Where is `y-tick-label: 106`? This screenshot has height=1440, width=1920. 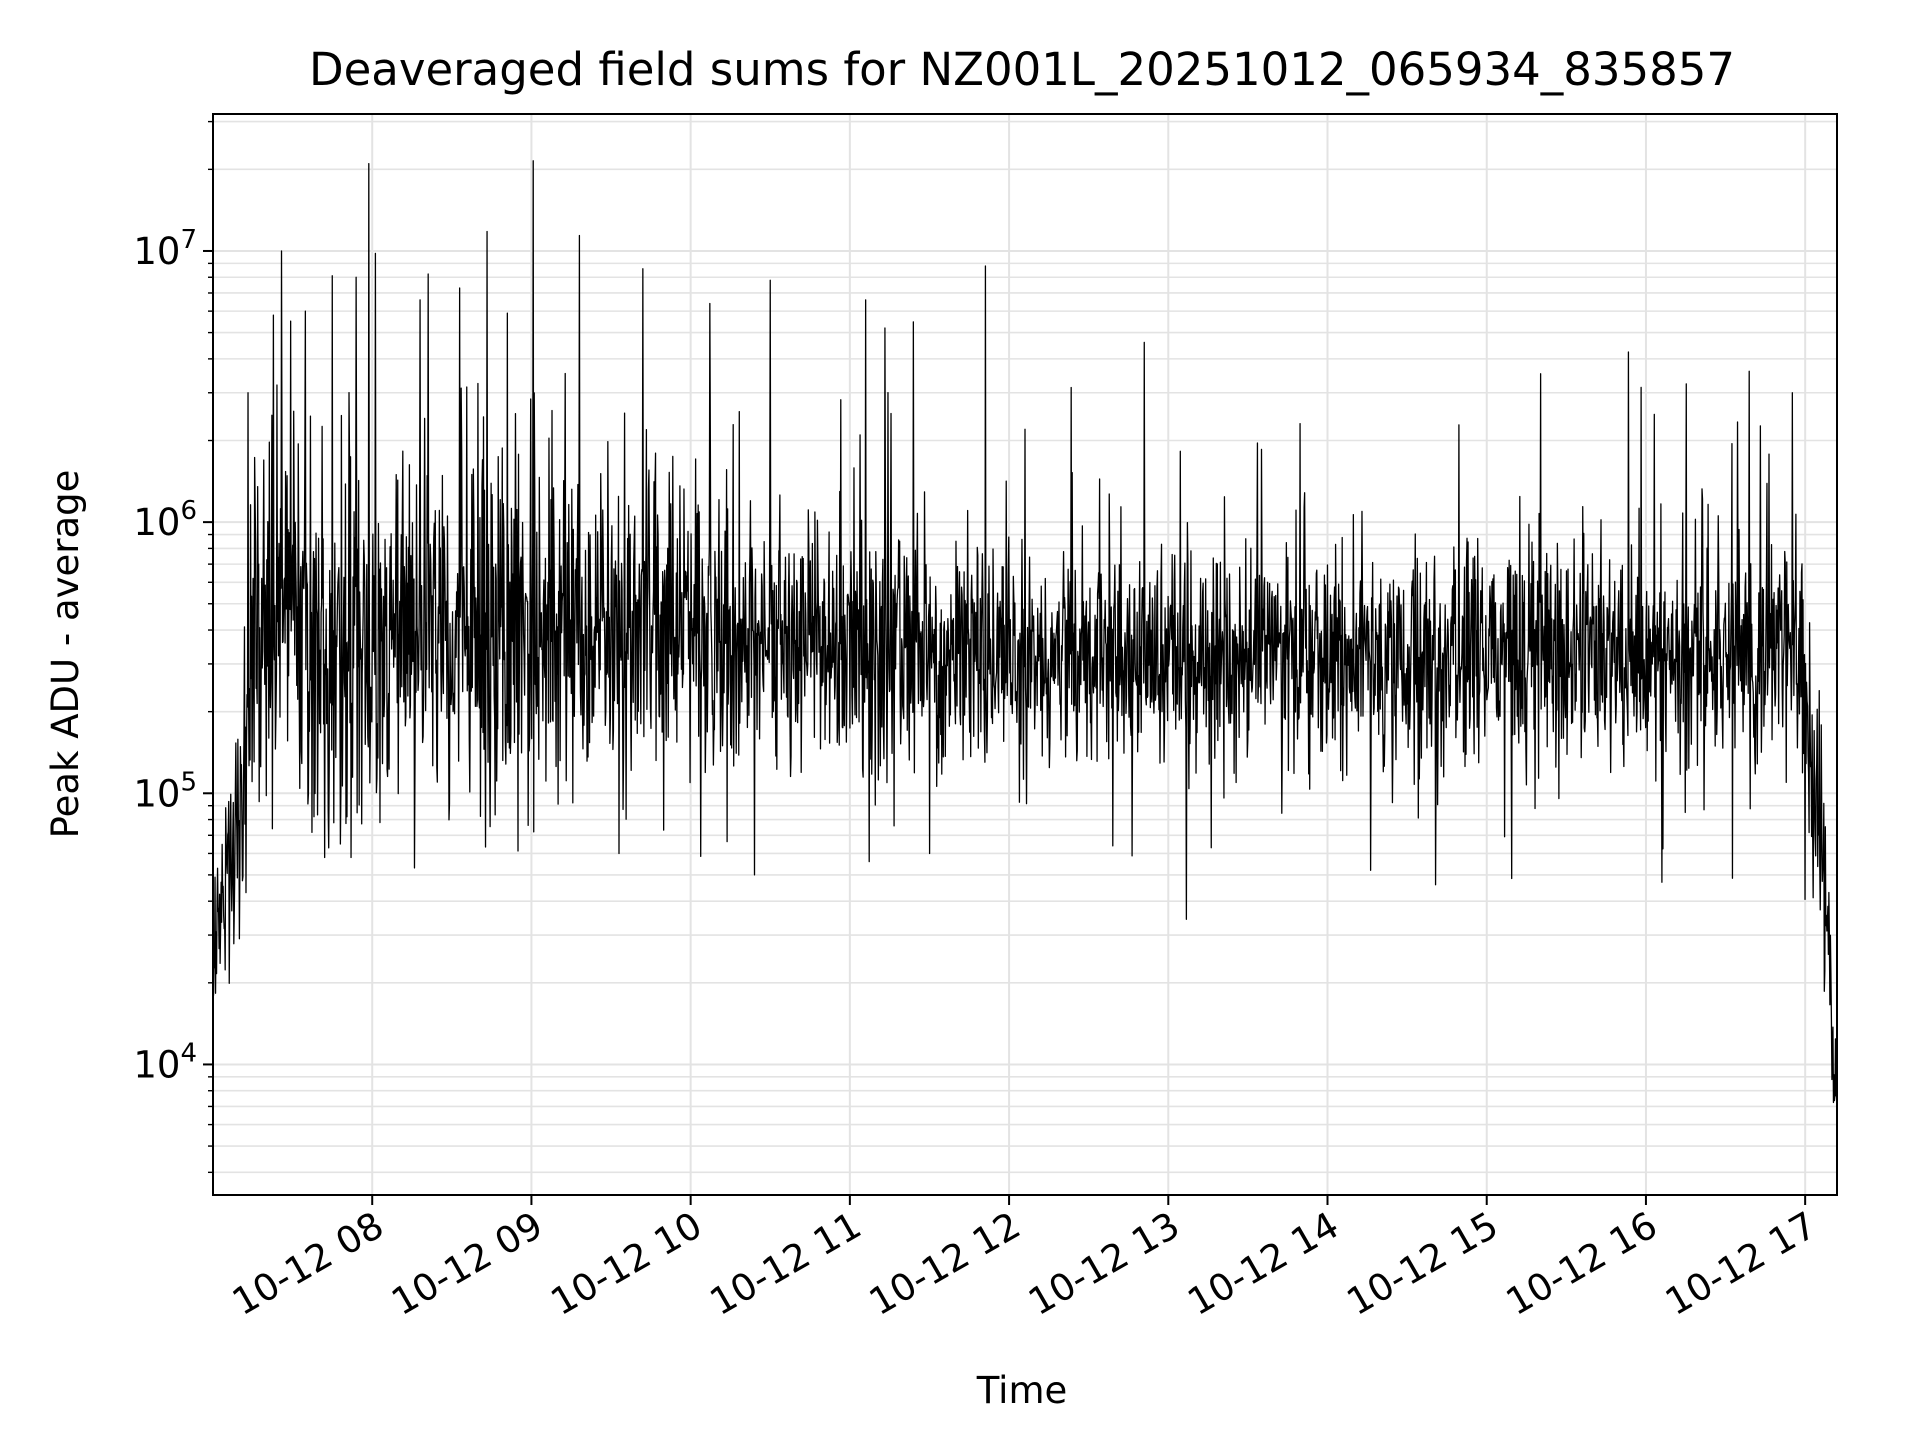
y-tick-label: 106 is located at coordinates (165, 520).